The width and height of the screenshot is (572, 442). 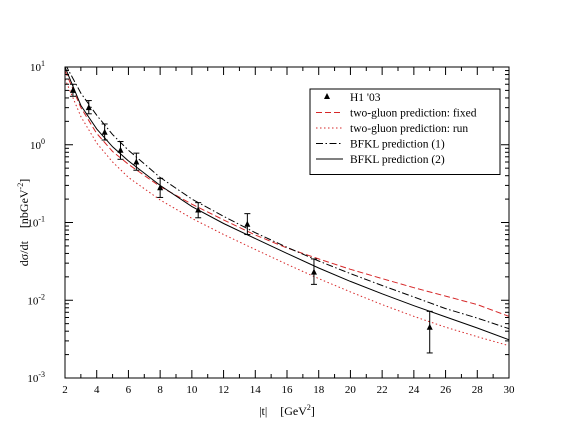 What do you see at coordinates (382, 390) in the screenshot?
I see `x-tick-label: 22` at bounding box center [382, 390].